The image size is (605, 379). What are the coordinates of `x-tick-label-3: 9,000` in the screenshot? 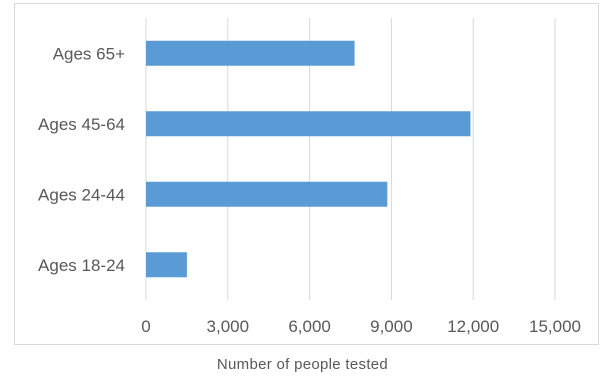 It's located at (391, 326).